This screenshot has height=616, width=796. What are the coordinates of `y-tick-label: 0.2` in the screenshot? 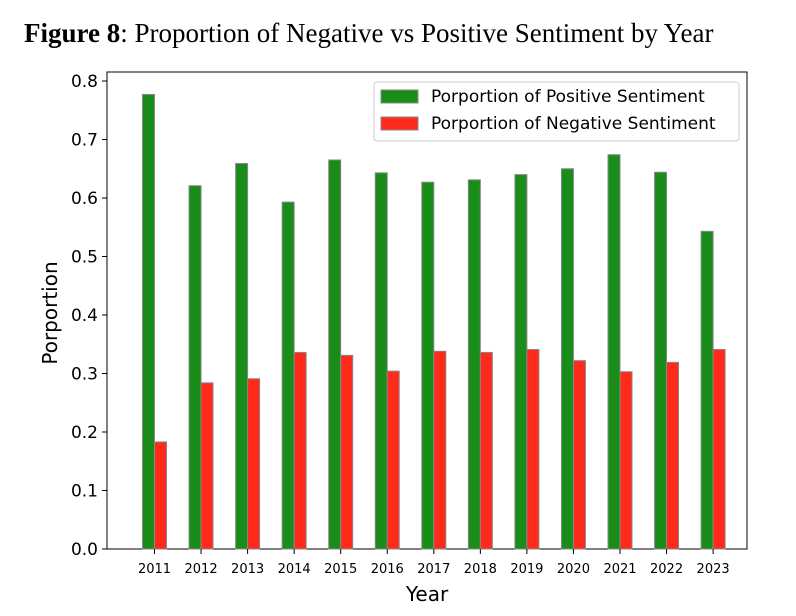 It's located at (84, 433).